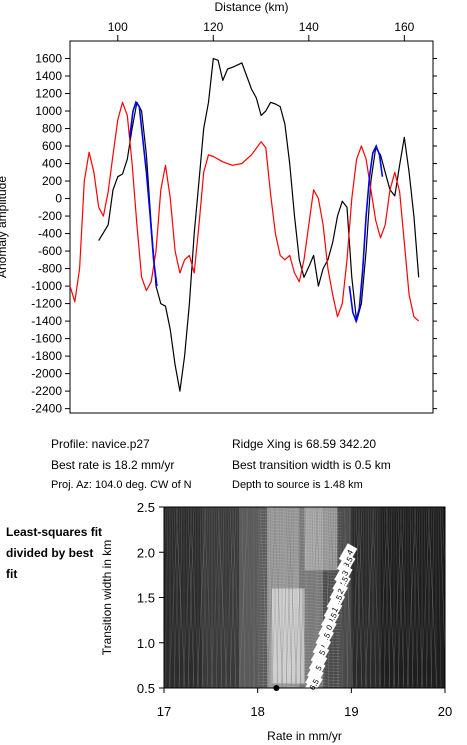  I want to click on y-tick-label: 800, so click(52, 129).